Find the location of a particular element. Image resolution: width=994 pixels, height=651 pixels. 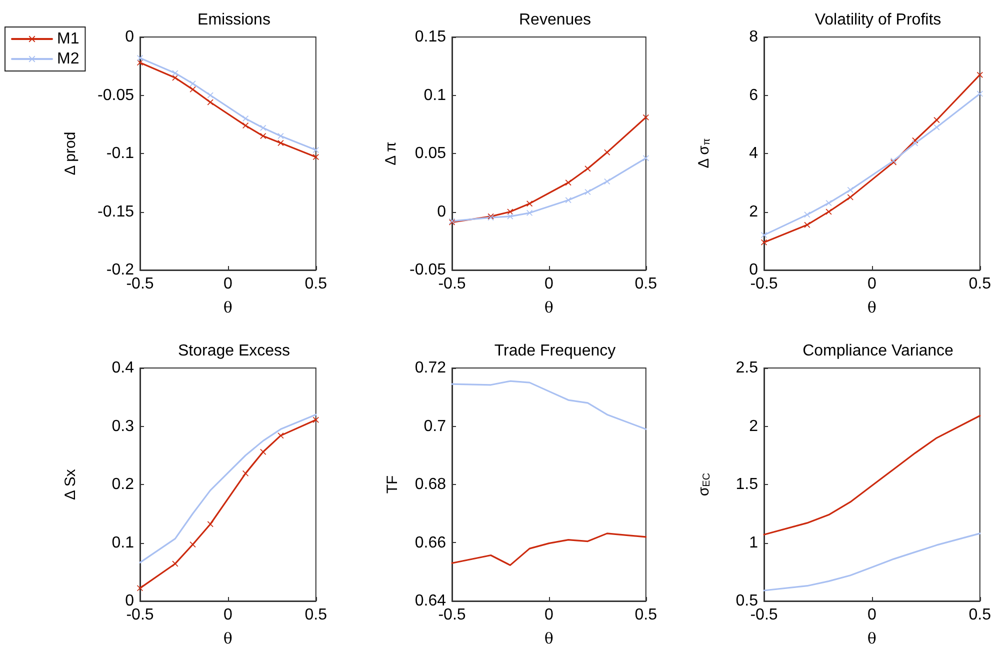

y-tick-label: 0.05 is located at coordinates (430, 153).